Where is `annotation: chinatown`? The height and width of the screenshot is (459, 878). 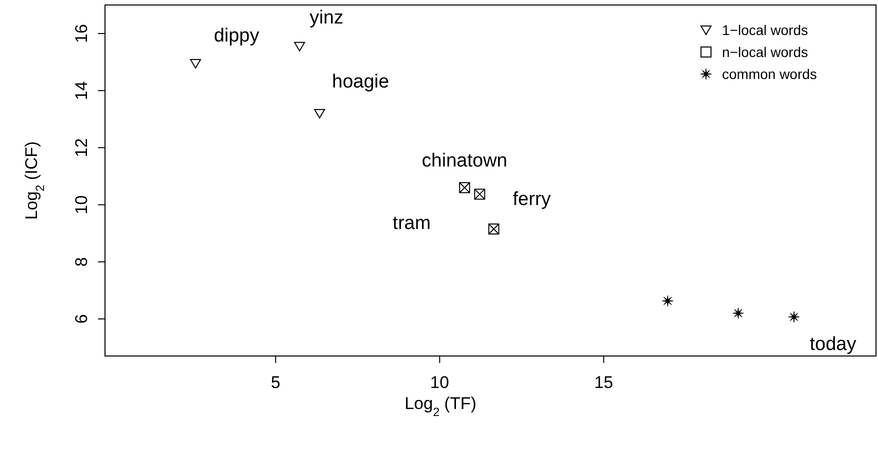
annotation: chinatown is located at coordinates (465, 161).